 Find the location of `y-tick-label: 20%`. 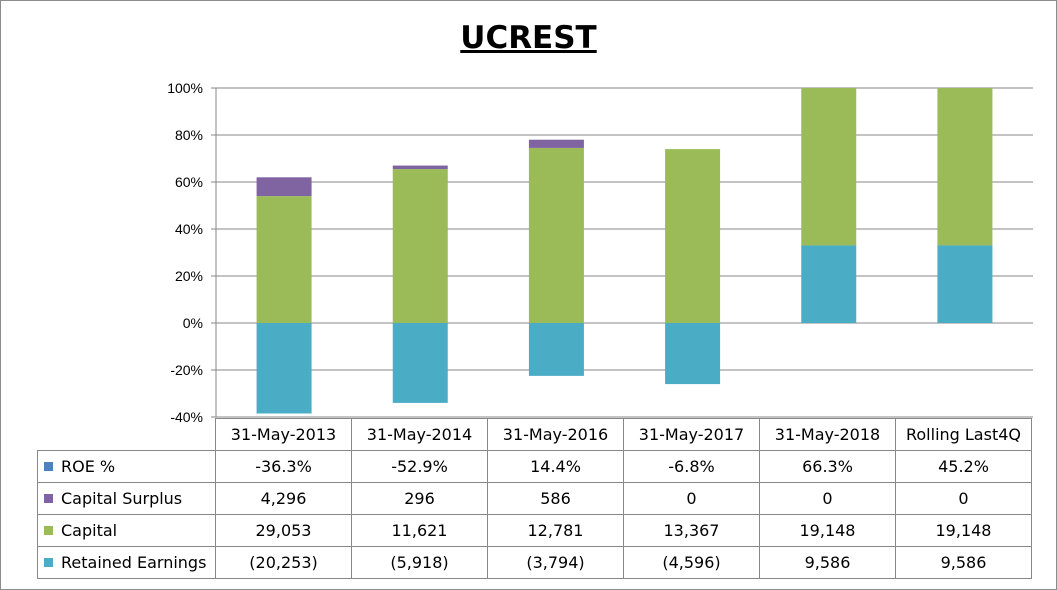

y-tick-label: 20% is located at coordinates (189, 276).